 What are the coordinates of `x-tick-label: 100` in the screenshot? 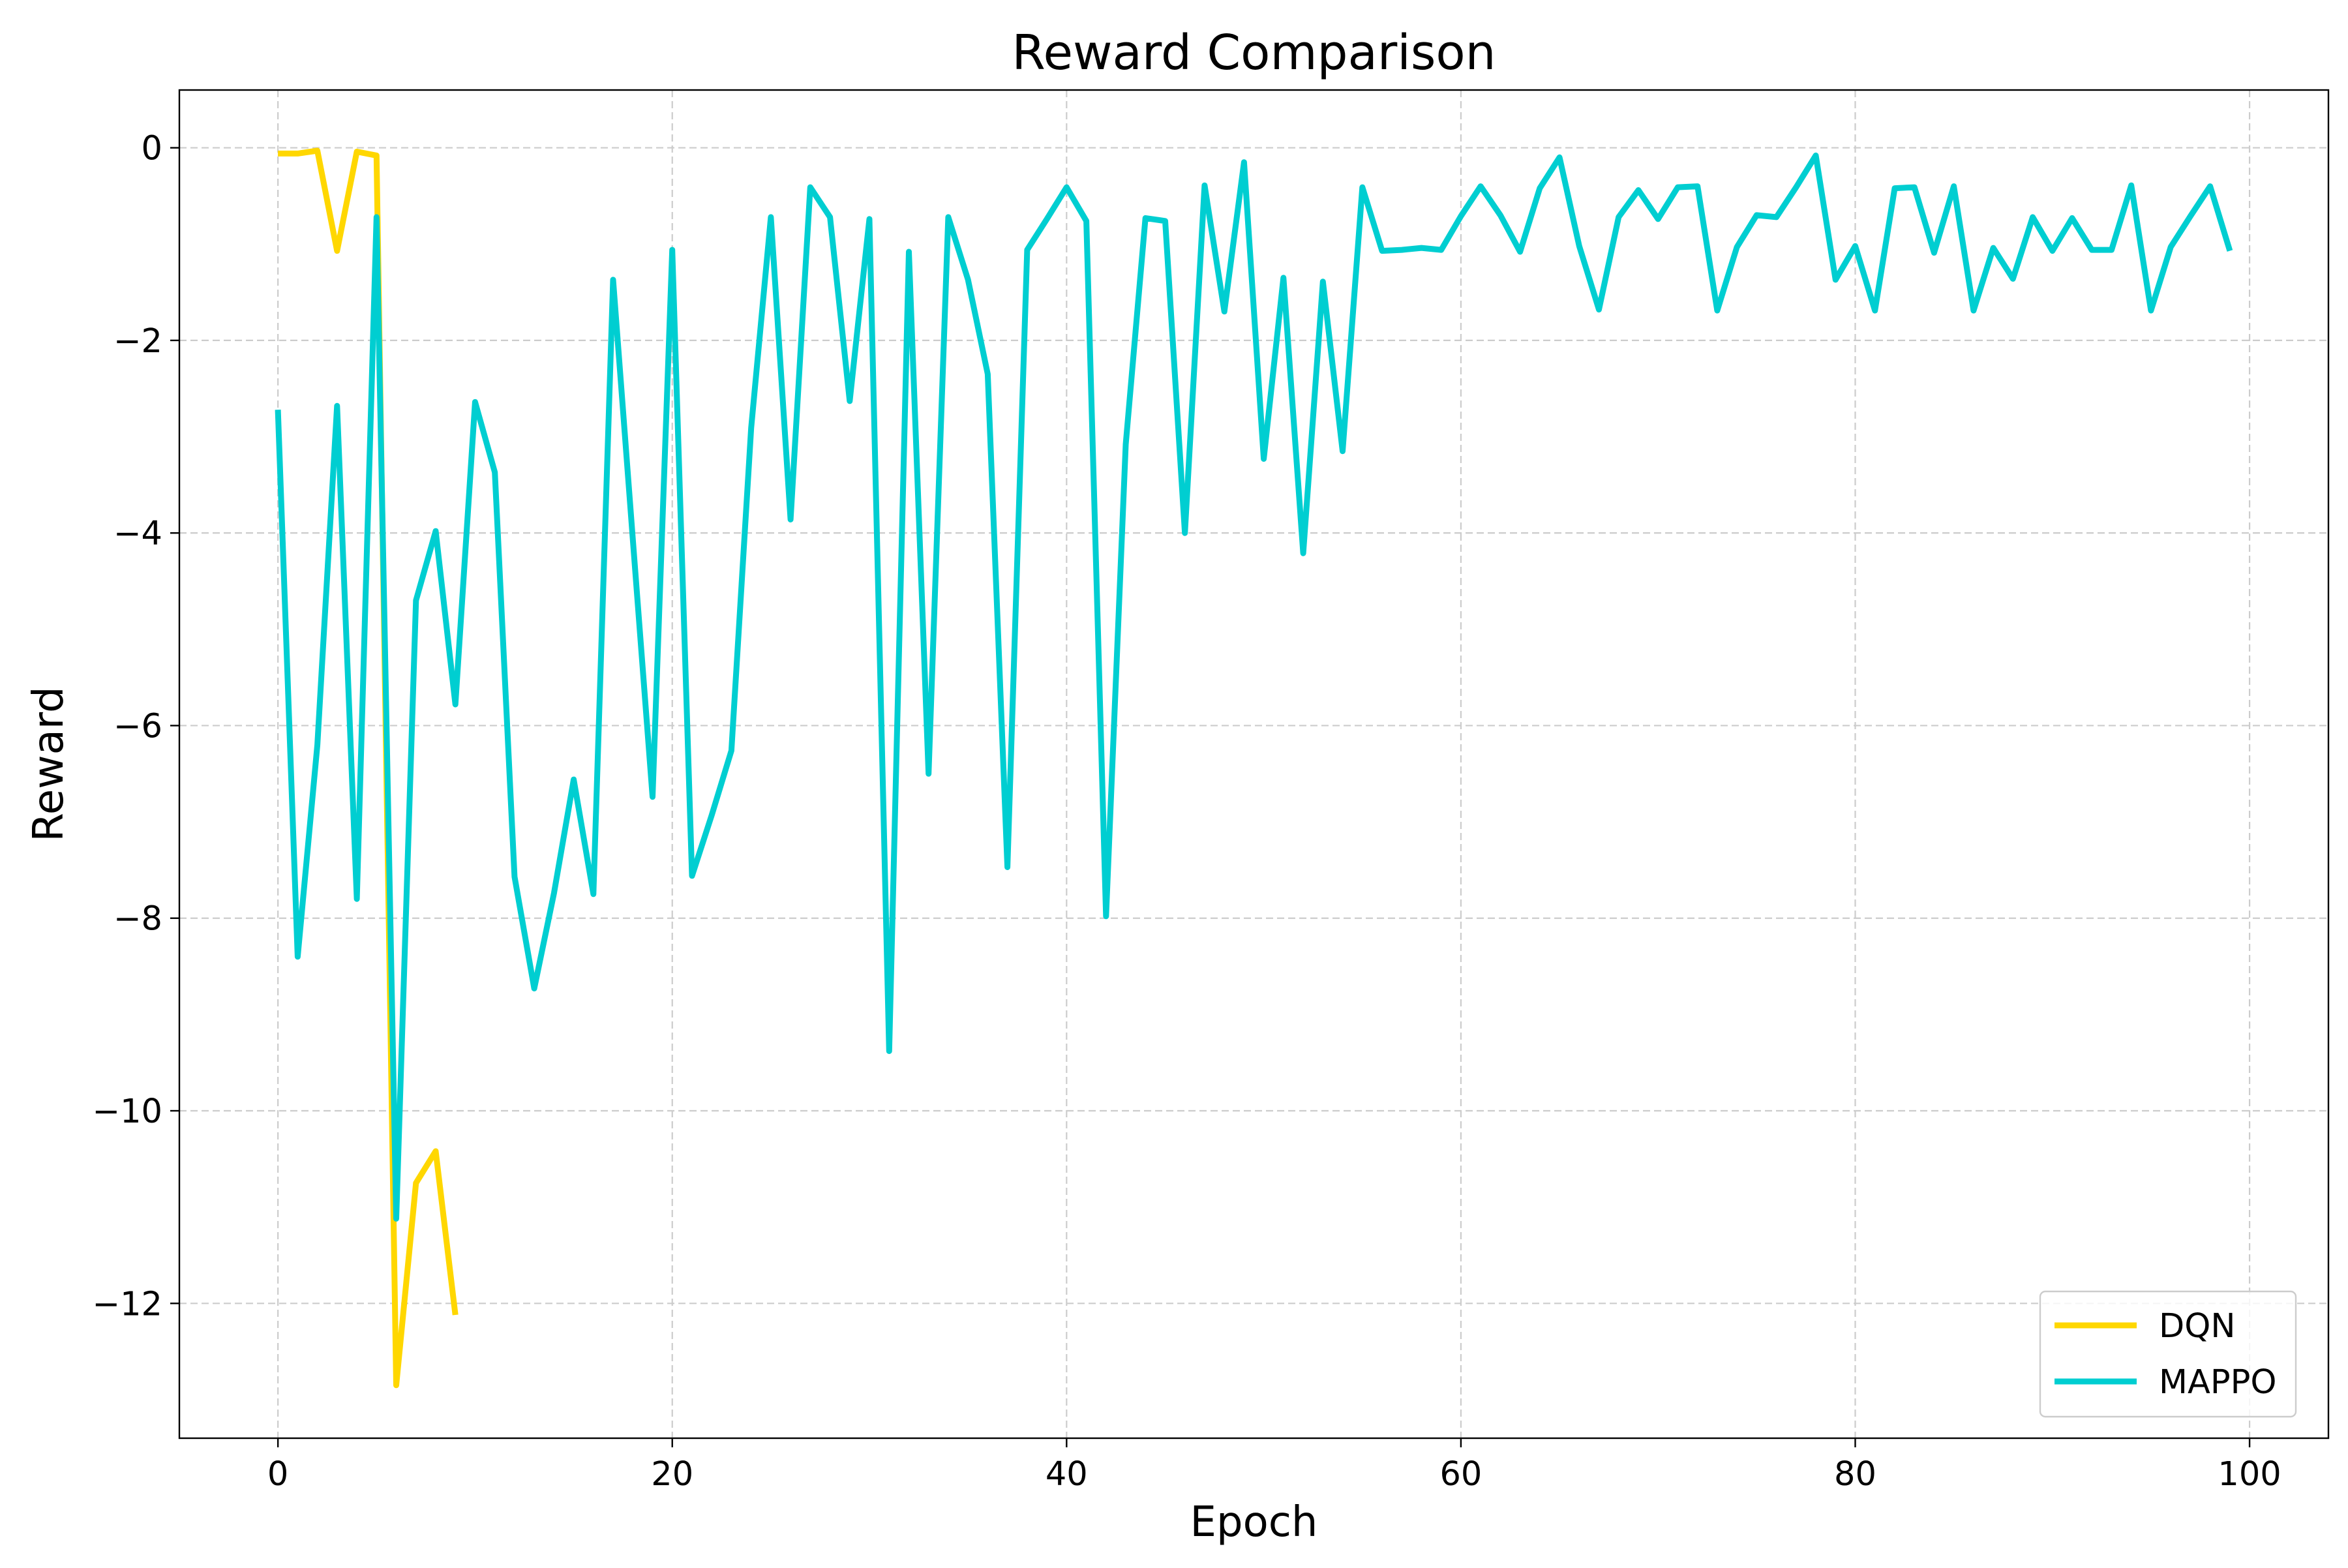 It's located at (2249, 1474).